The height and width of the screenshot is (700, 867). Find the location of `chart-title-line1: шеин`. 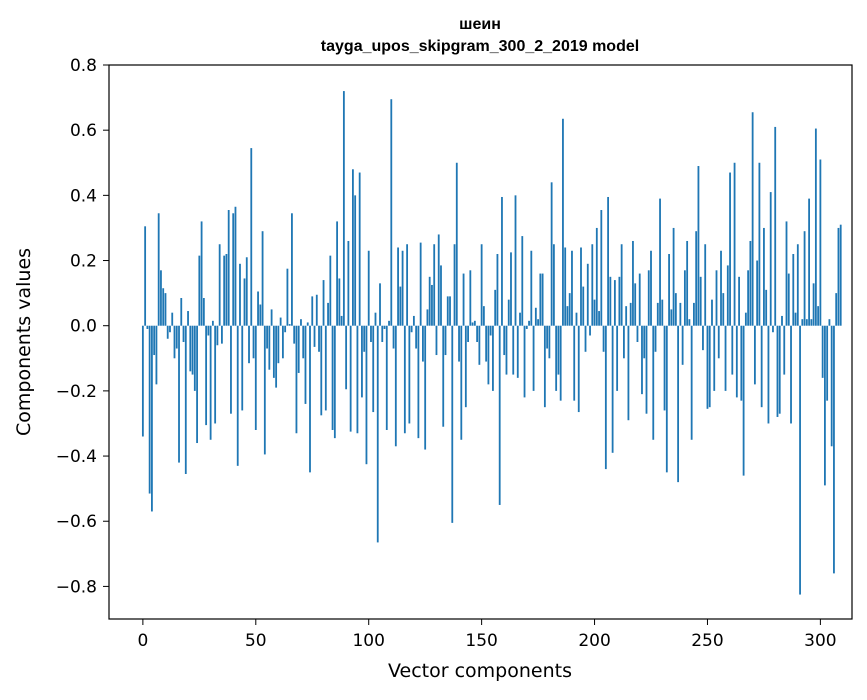

chart-title-line1: шеин is located at coordinates (480, 24).